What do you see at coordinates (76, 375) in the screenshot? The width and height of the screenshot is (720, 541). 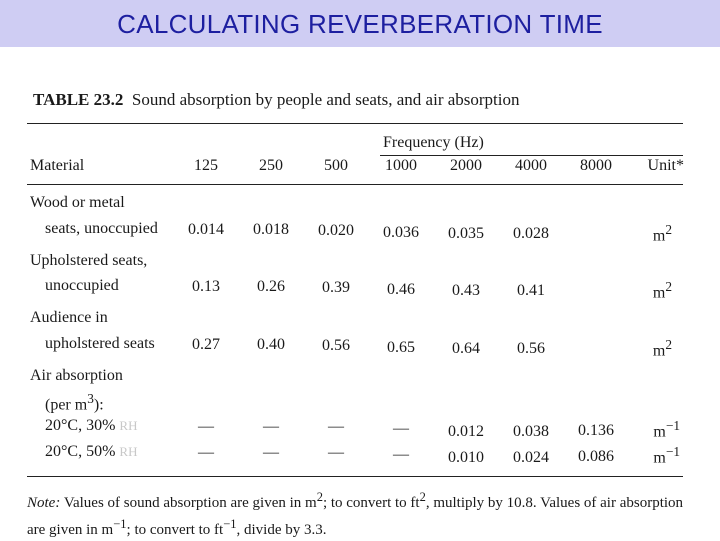 I see `material-label: Air absorption` at bounding box center [76, 375].